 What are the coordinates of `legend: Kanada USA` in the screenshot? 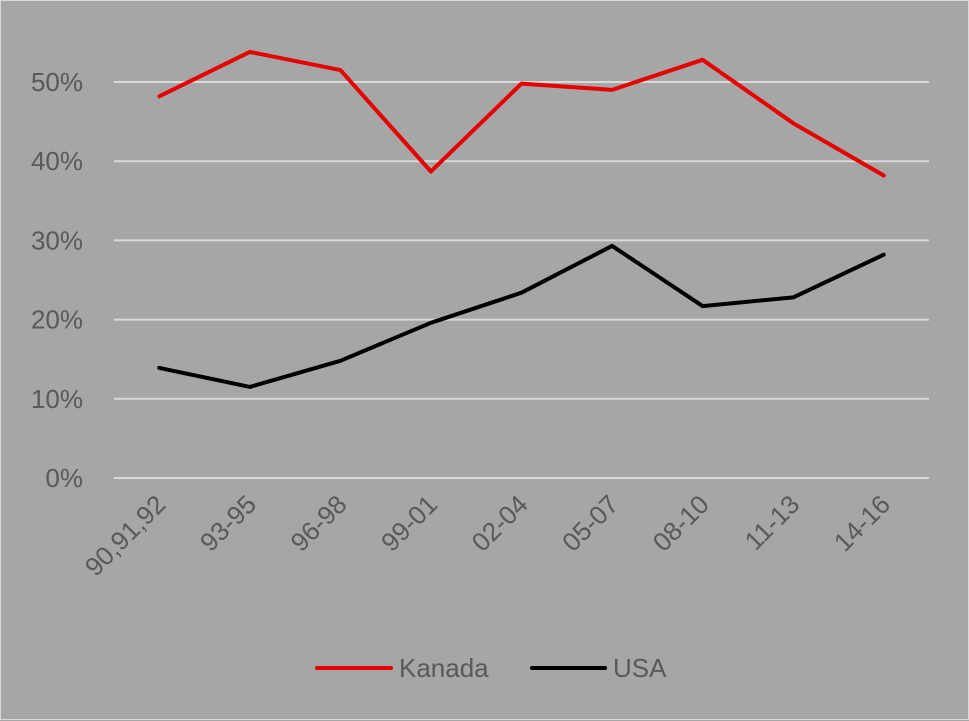 It's located at (491, 668).